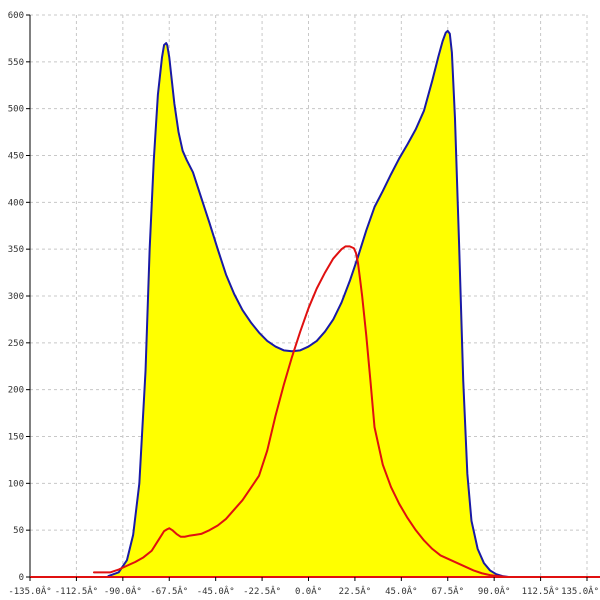 The image size is (600, 600). What do you see at coordinates (18, 531) in the screenshot?
I see `y-tick-label: 50` at bounding box center [18, 531].